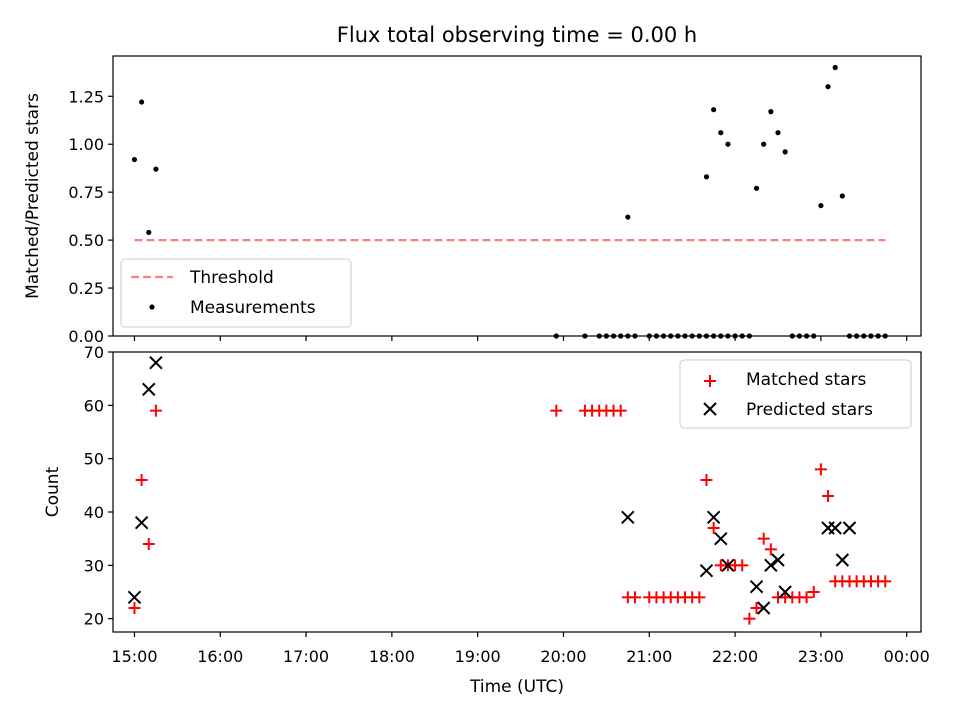  I want to click on top-y-ticks: 0.00 0.25 0.50 0.75 1.00 1.25, so click(90, 216).